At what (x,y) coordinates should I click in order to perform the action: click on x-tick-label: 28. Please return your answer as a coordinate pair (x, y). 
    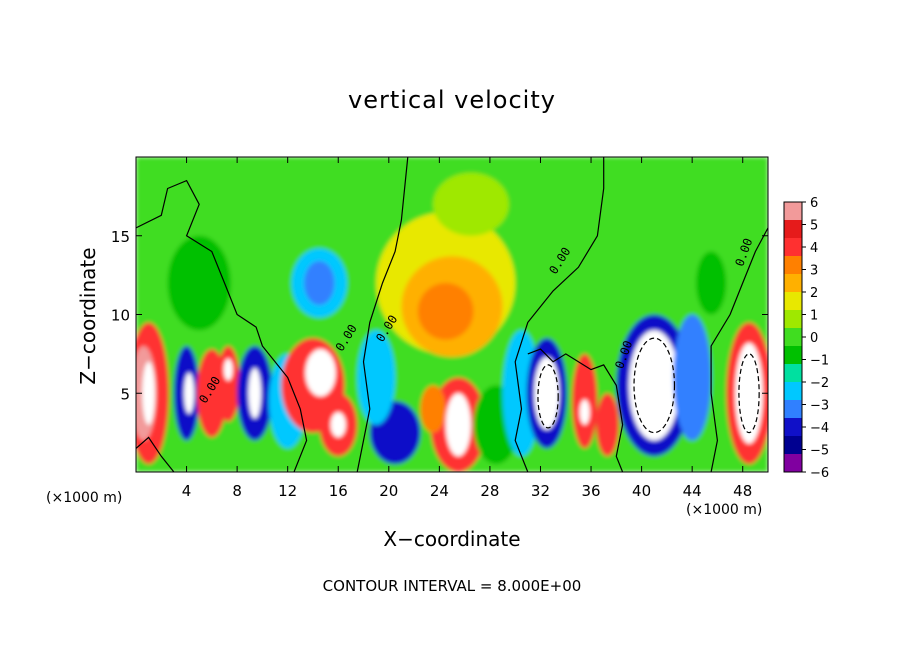
    Looking at the image, I should click on (489, 491).